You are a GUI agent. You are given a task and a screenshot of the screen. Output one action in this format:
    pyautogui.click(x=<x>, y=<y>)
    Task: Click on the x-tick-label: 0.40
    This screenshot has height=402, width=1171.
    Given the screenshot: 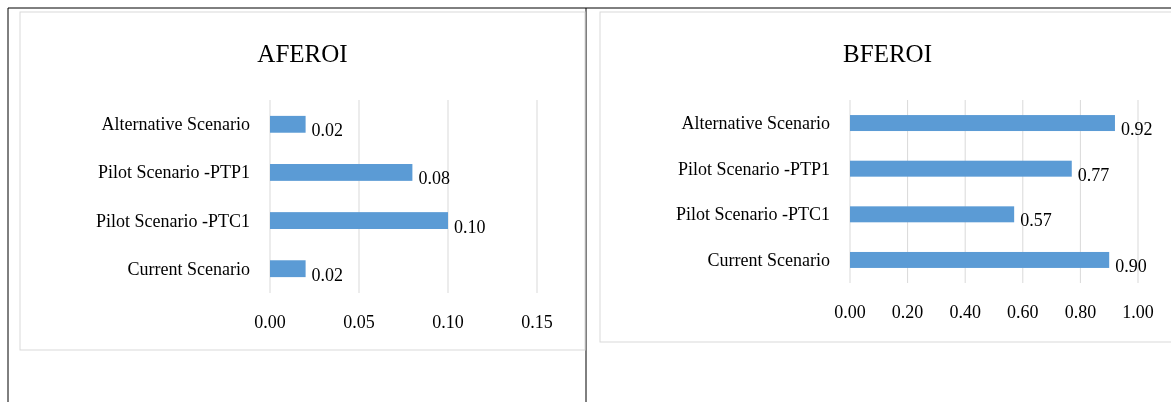 What is the action you would take?
    pyautogui.click(x=965, y=312)
    